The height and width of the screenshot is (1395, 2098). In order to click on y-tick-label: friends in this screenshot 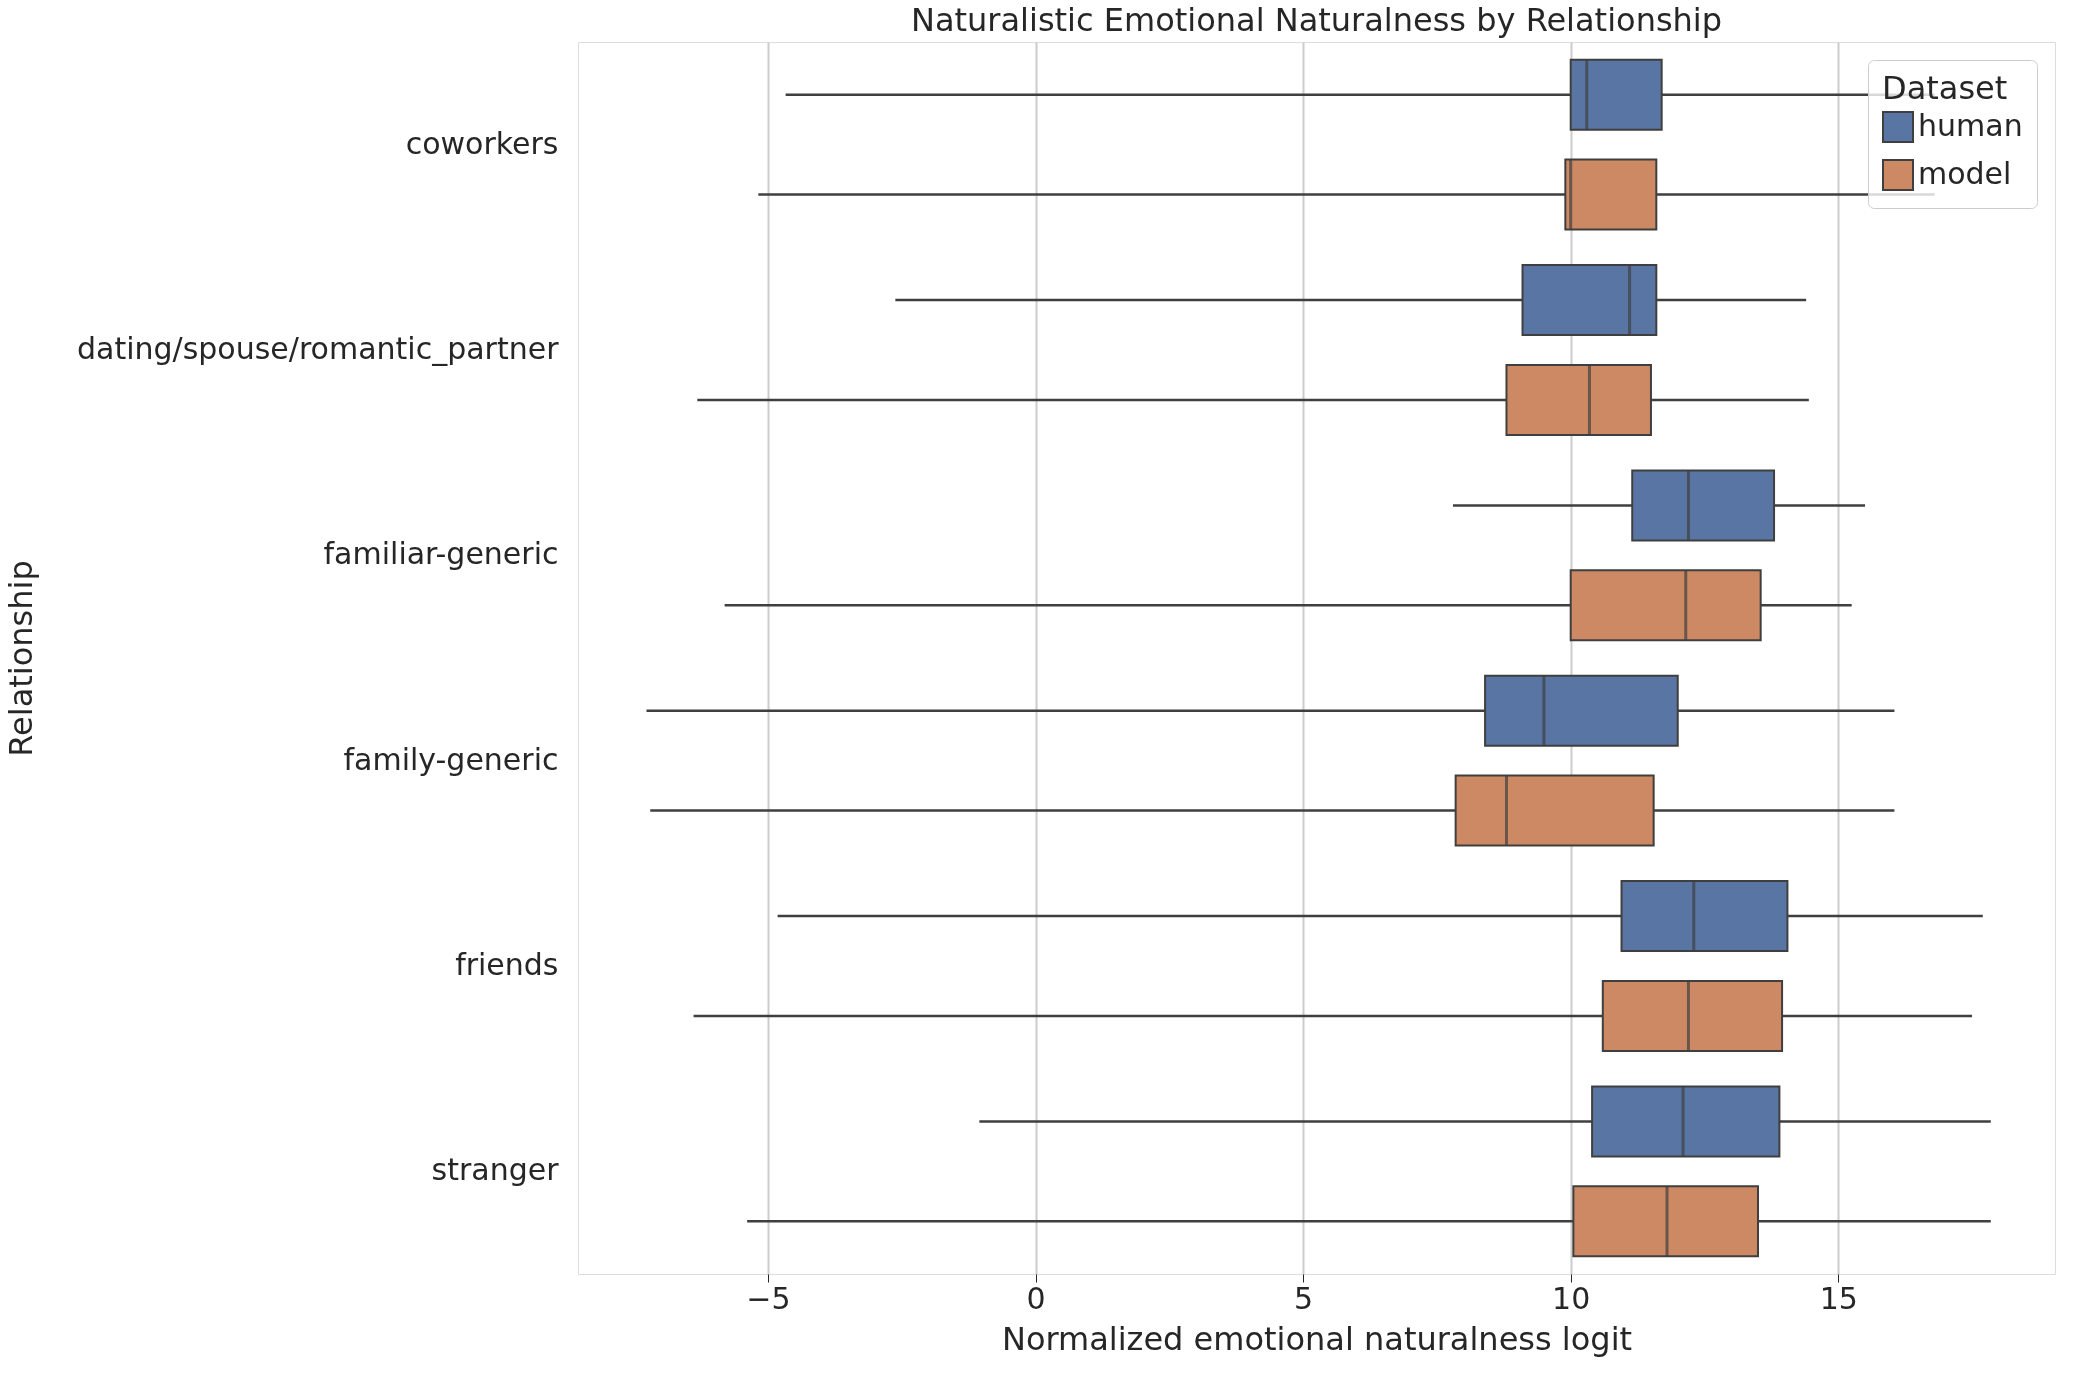, I will do `click(507, 964)`.